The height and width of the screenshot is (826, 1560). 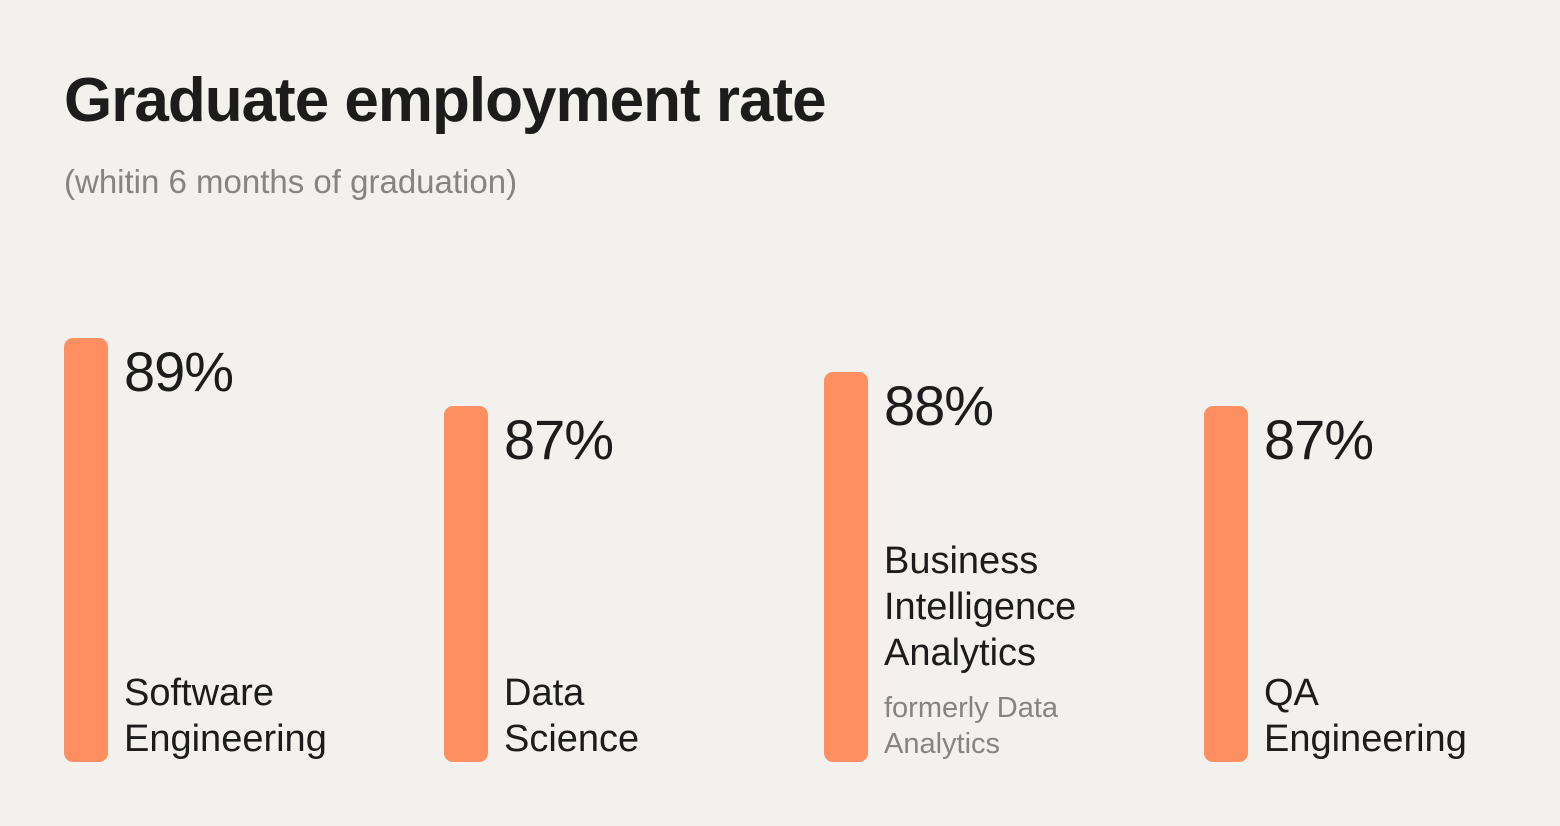 I want to click on category-label-block: QA Engineering, so click(x=1412, y=716).